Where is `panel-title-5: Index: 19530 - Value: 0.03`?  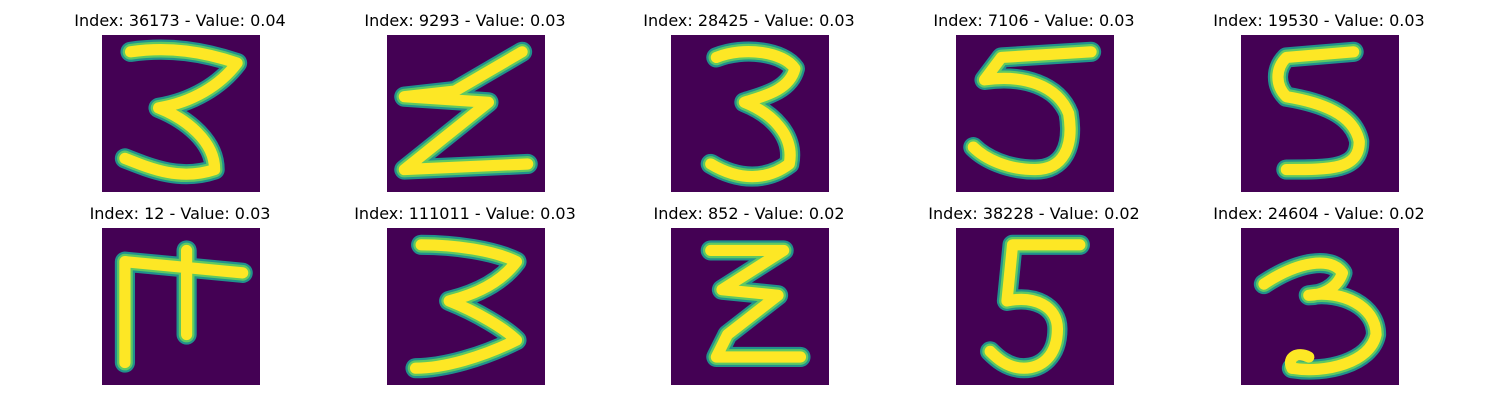 panel-title-5: Index: 19530 - Value: 0.03 is located at coordinates (1319, 20).